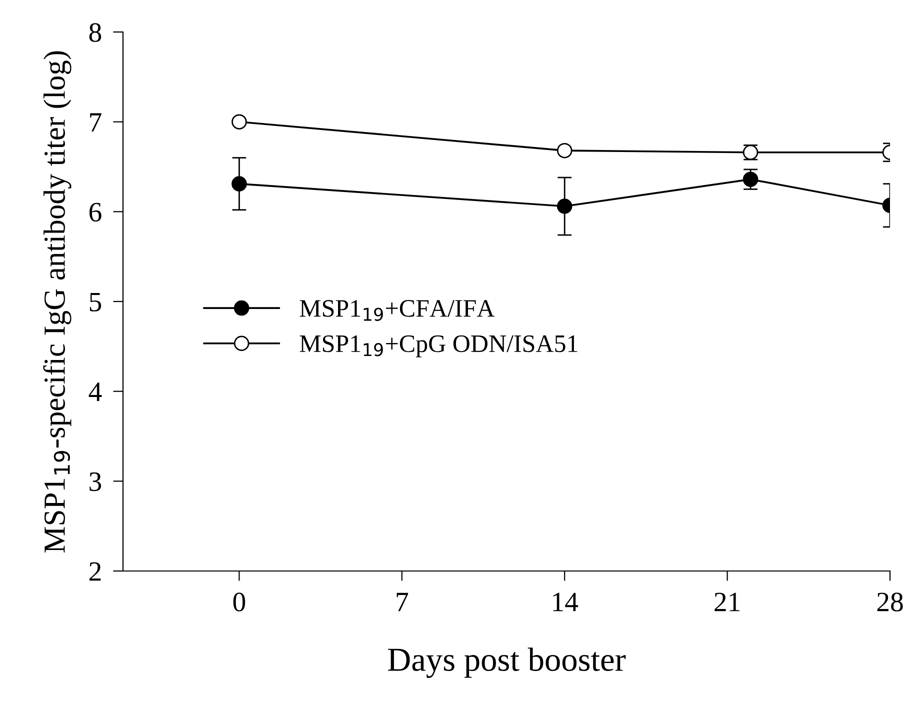 This screenshot has height=706, width=915. I want to click on x-tick-label: 7, so click(402, 602).